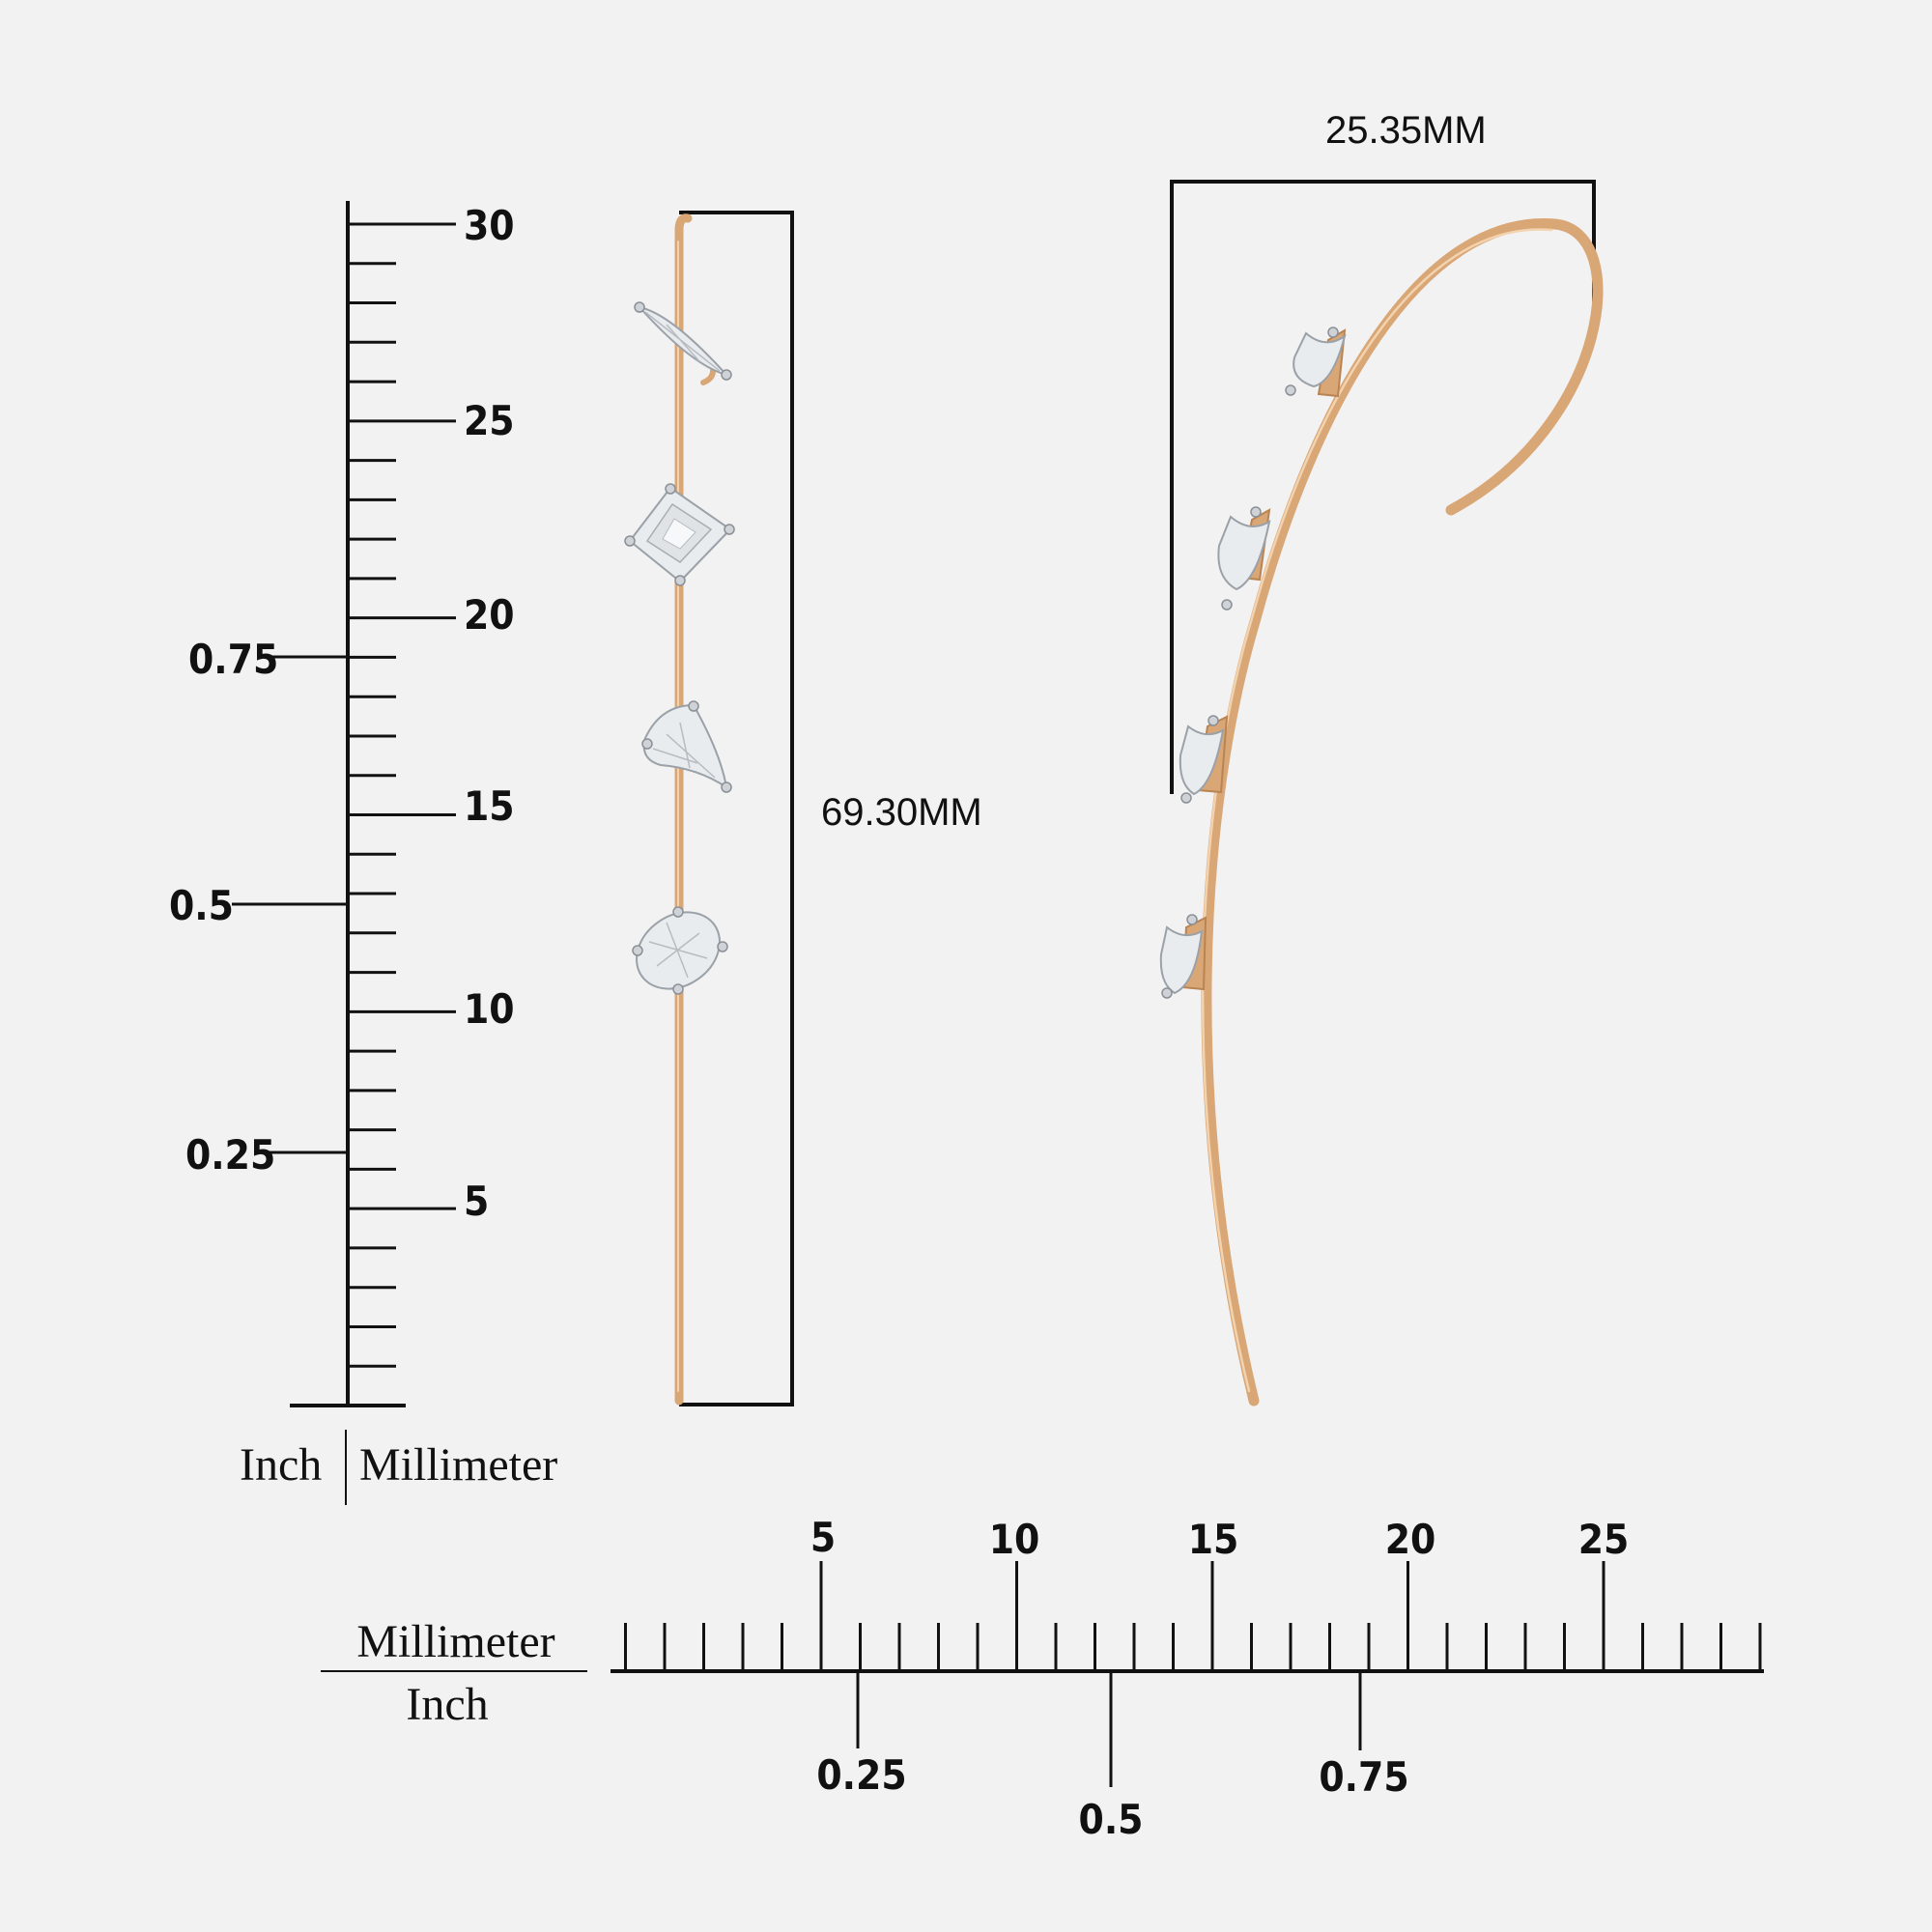 This screenshot has width=1932, height=1932. I want to click on v-mm-label-30: 30, so click(489, 225).